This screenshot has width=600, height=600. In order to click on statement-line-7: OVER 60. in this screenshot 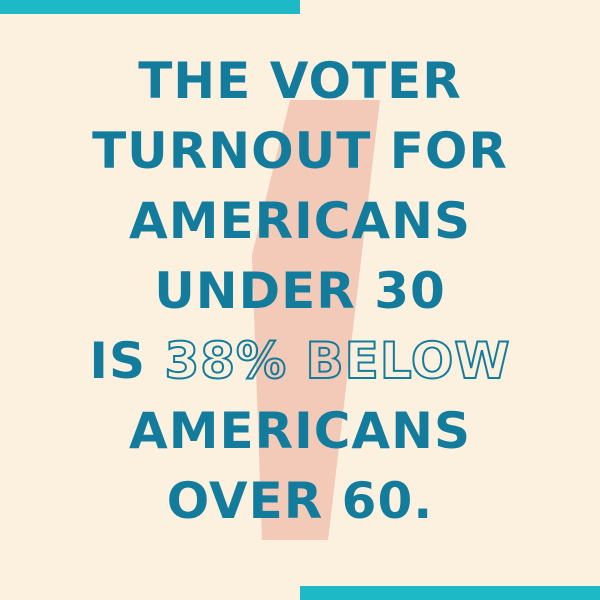, I will do `click(300, 501)`.